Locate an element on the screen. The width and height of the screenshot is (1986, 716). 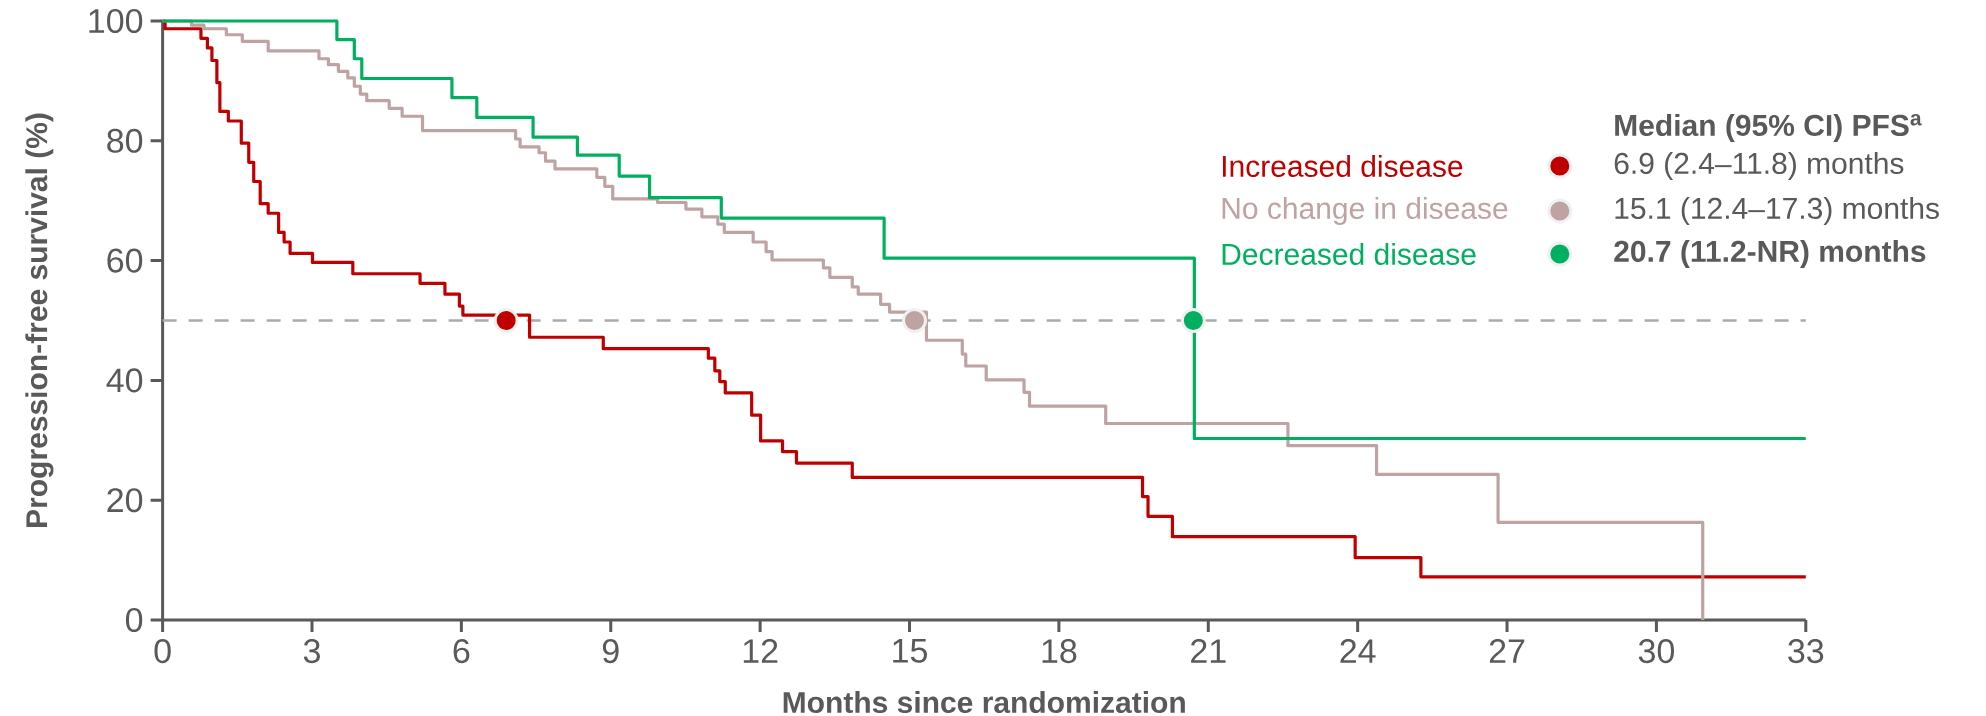
x-tick-label: 30 is located at coordinates (1656, 651).